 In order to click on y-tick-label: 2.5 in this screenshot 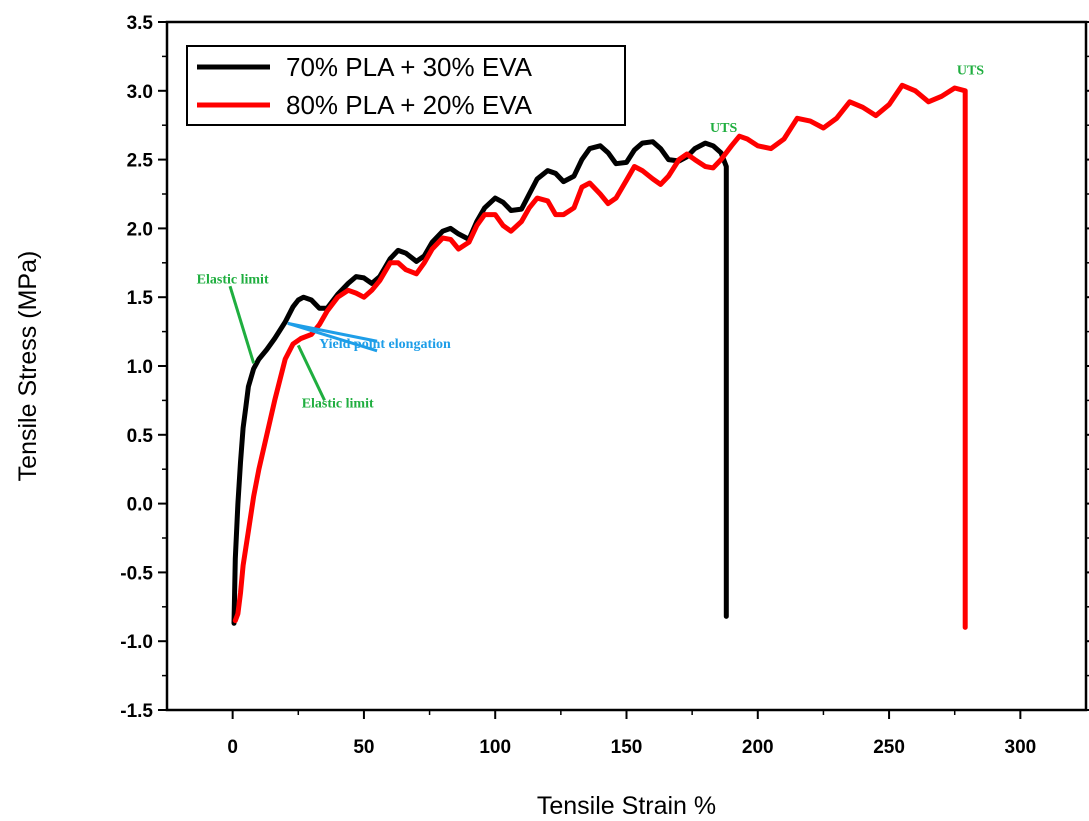, I will do `click(140, 161)`.